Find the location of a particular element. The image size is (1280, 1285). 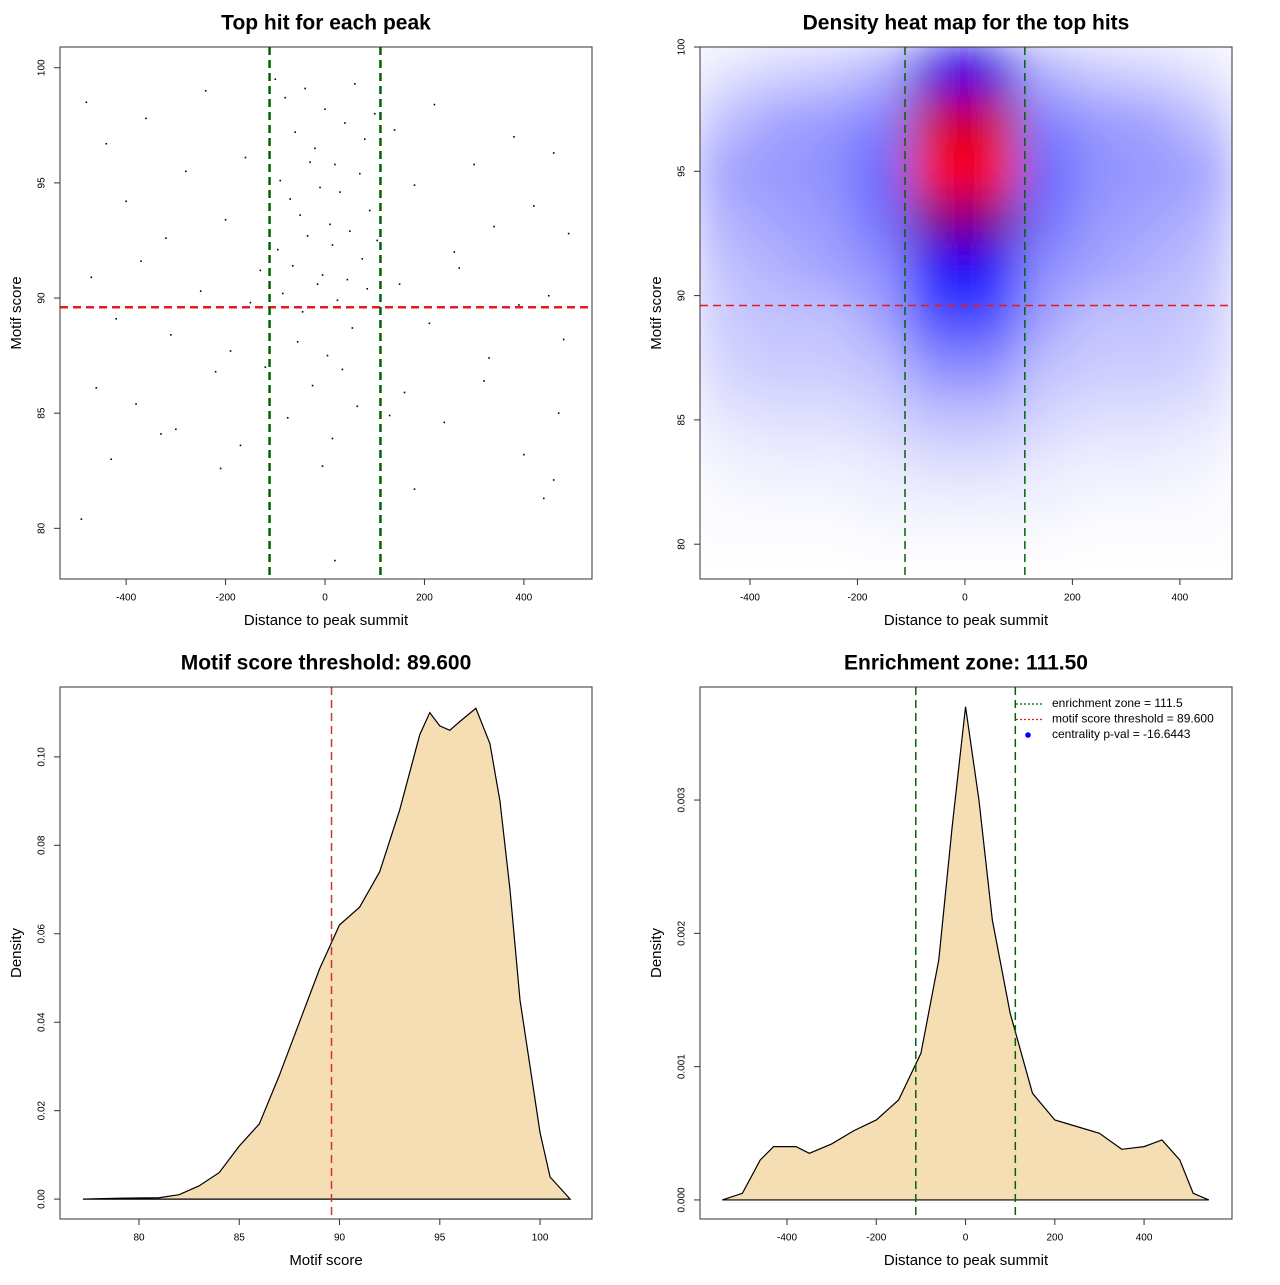

y-axis-label: Density is located at coordinates (656, 952).